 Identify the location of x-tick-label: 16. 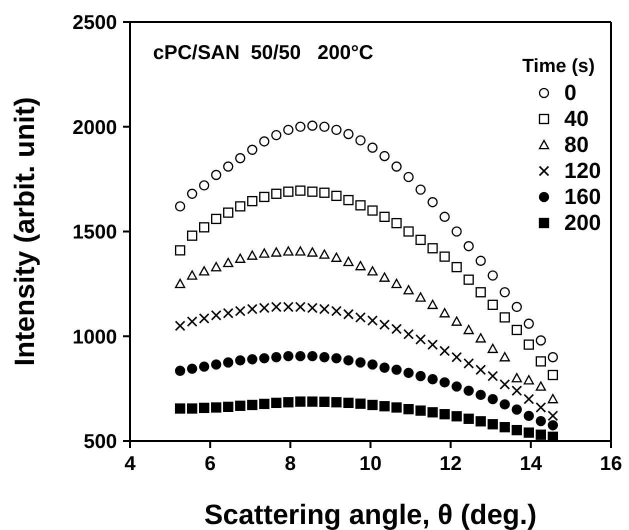
(611, 464).